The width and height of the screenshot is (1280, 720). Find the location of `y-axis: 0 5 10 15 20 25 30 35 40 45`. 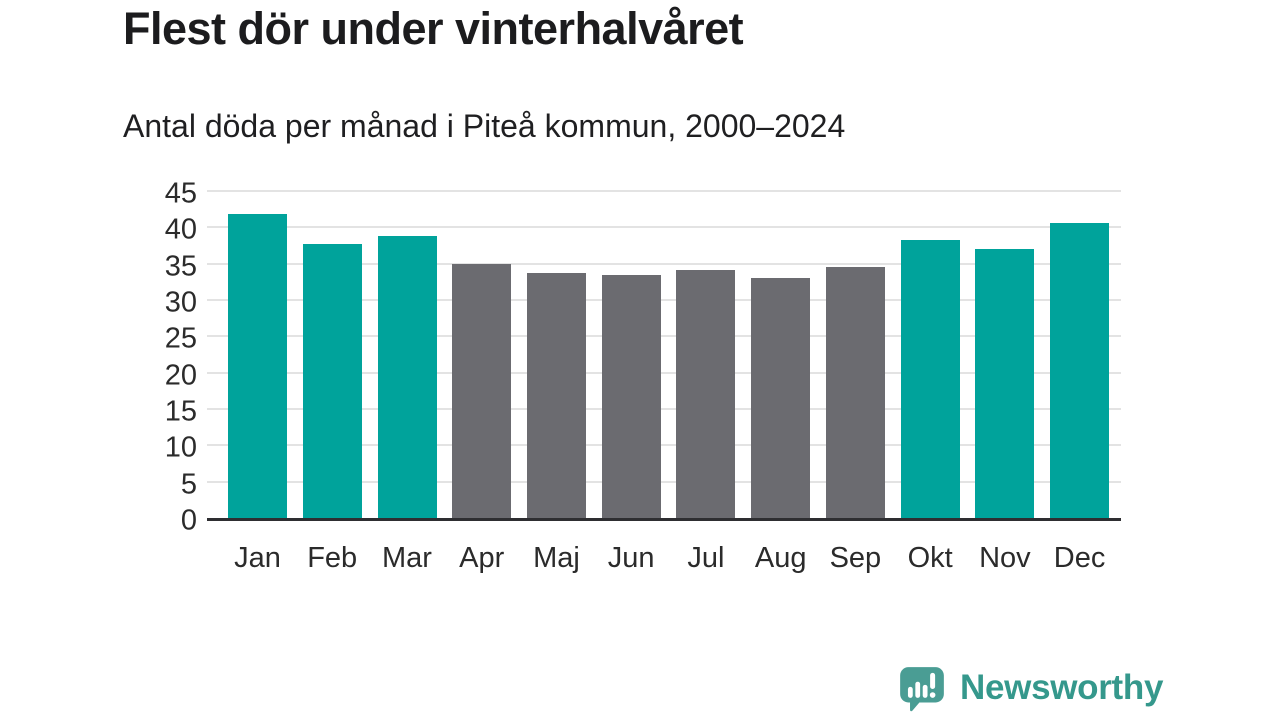

y-axis: 0 5 10 15 20 25 30 35 40 45 is located at coordinates (98, 357).